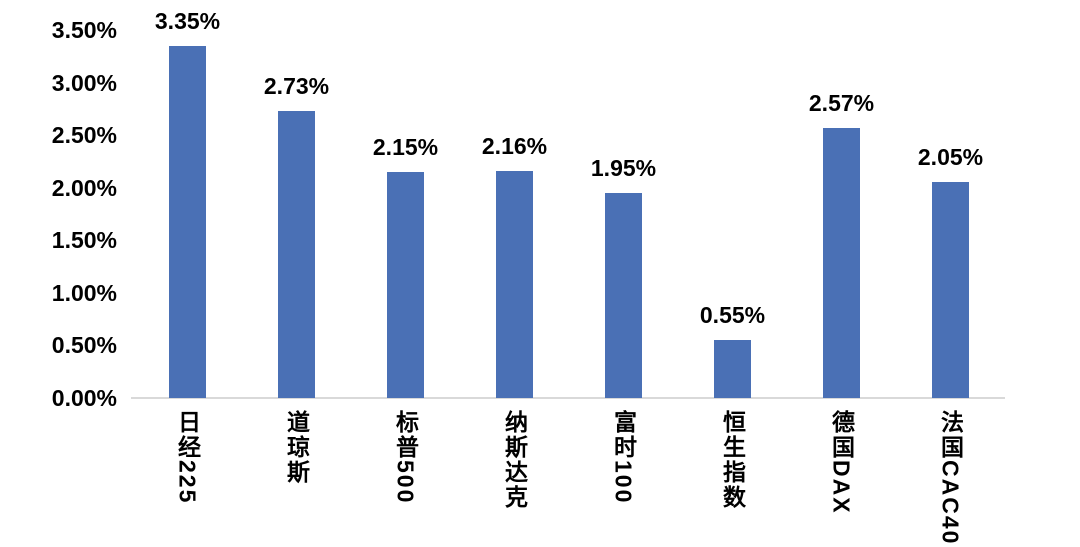 This screenshot has height=547, width=1080. Describe the element at coordinates (296, 447) in the screenshot. I see `category-label: 道琼斯` at that location.